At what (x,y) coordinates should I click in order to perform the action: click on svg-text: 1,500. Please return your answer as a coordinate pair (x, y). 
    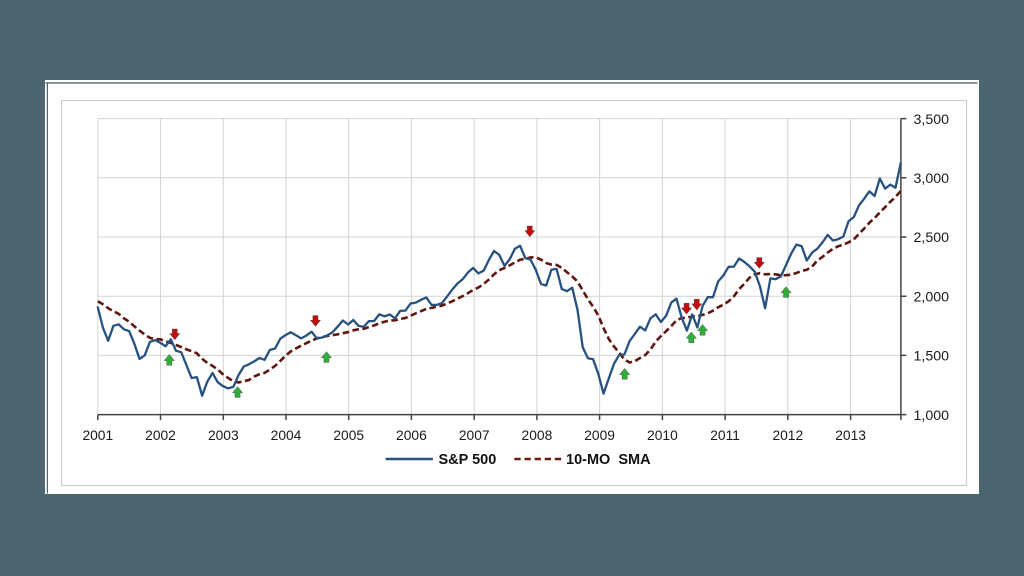
    Looking at the image, I should click on (932, 357).